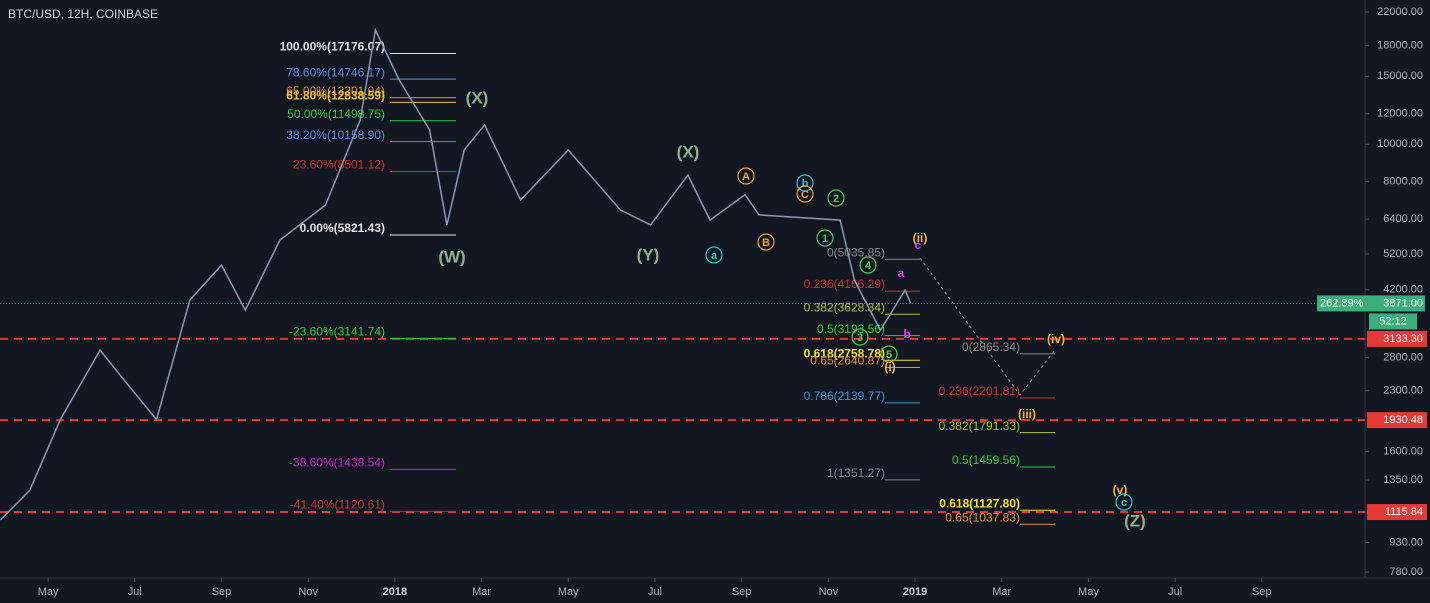 The width and height of the screenshot is (1430, 603). I want to click on wave-label: B, so click(766, 243).